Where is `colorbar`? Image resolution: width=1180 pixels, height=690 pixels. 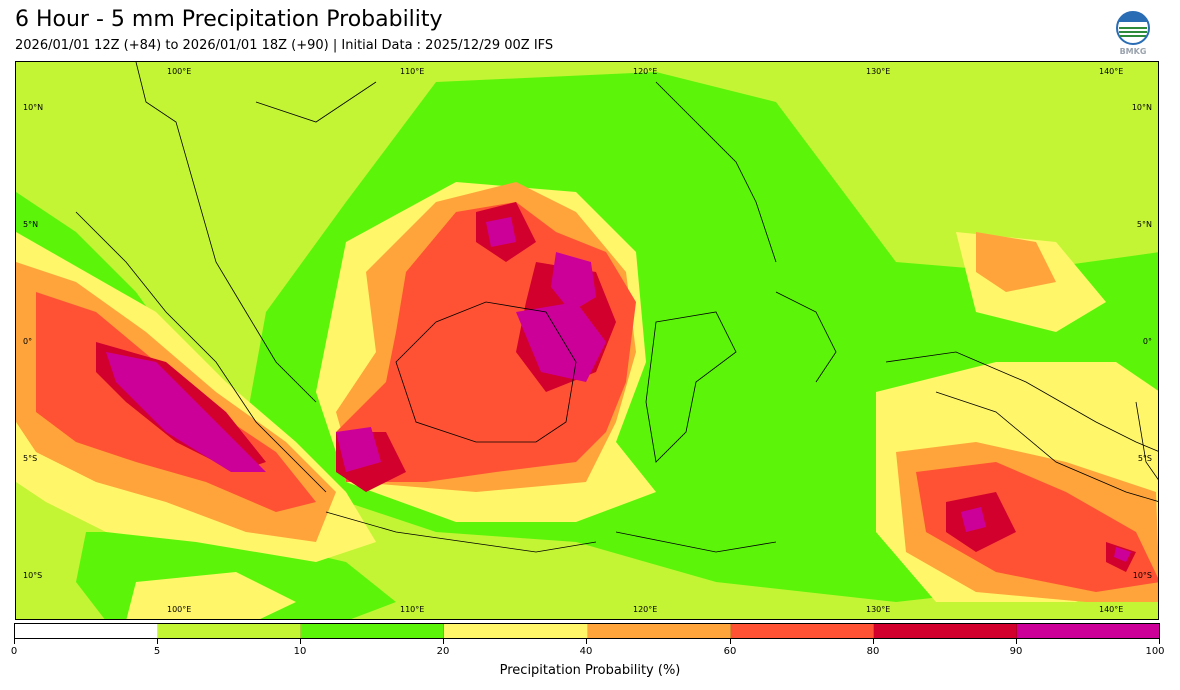
colorbar is located at coordinates (587, 631).